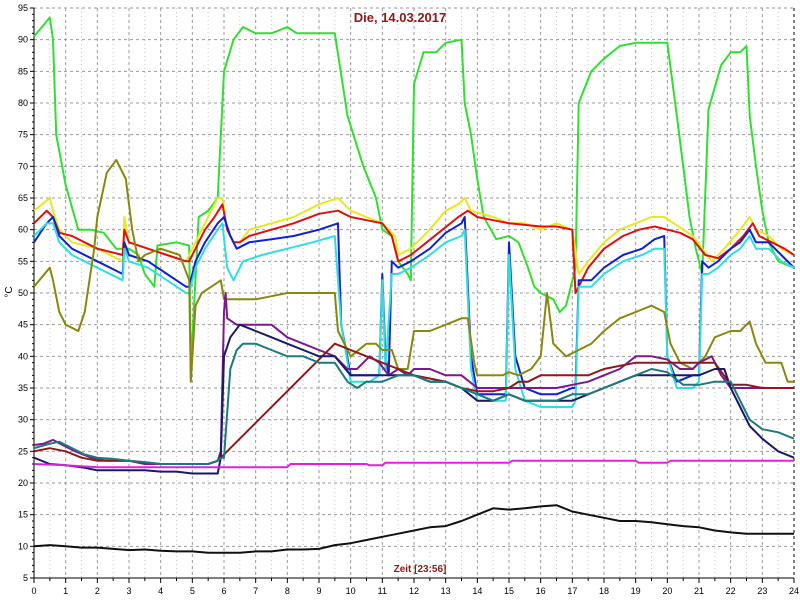 The image size is (800, 600). I want to click on x-tick-label: 18, so click(604, 591).